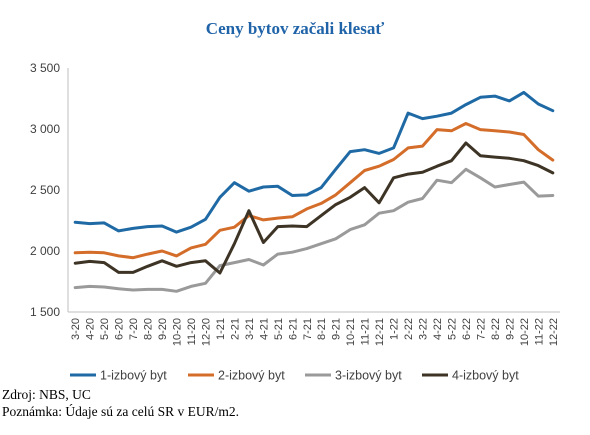 The width and height of the screenshot is (590, 435). What do you see at coordinates (351, 332) in the screenshot?
I see `x-tick-label: 10-21` at bounding box center [351, 332].